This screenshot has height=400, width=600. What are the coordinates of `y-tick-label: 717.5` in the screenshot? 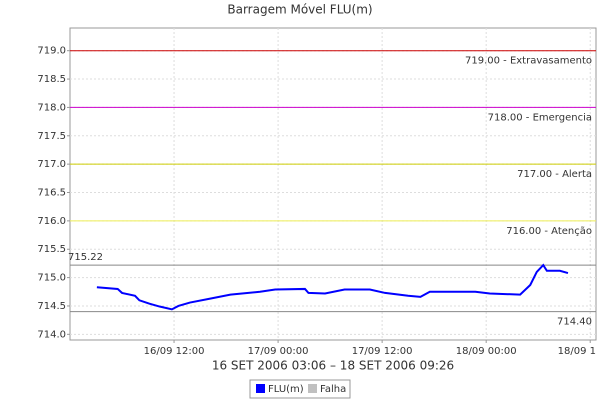 It's located at (51, 136).